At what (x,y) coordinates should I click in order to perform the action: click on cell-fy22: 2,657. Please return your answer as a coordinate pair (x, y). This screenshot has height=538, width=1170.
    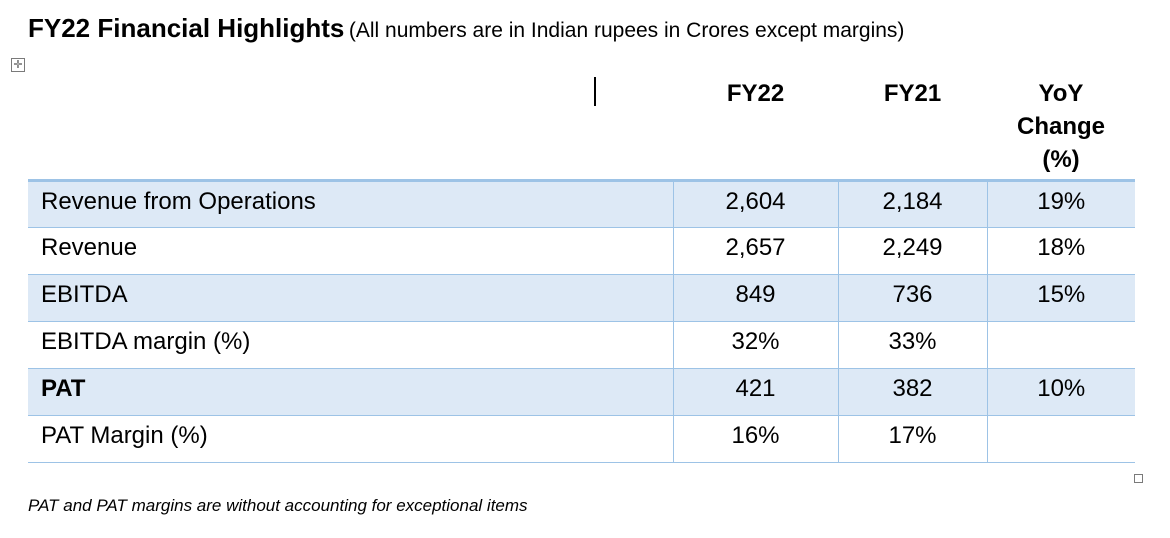
    Looking at the image, I should click on (755, 251).